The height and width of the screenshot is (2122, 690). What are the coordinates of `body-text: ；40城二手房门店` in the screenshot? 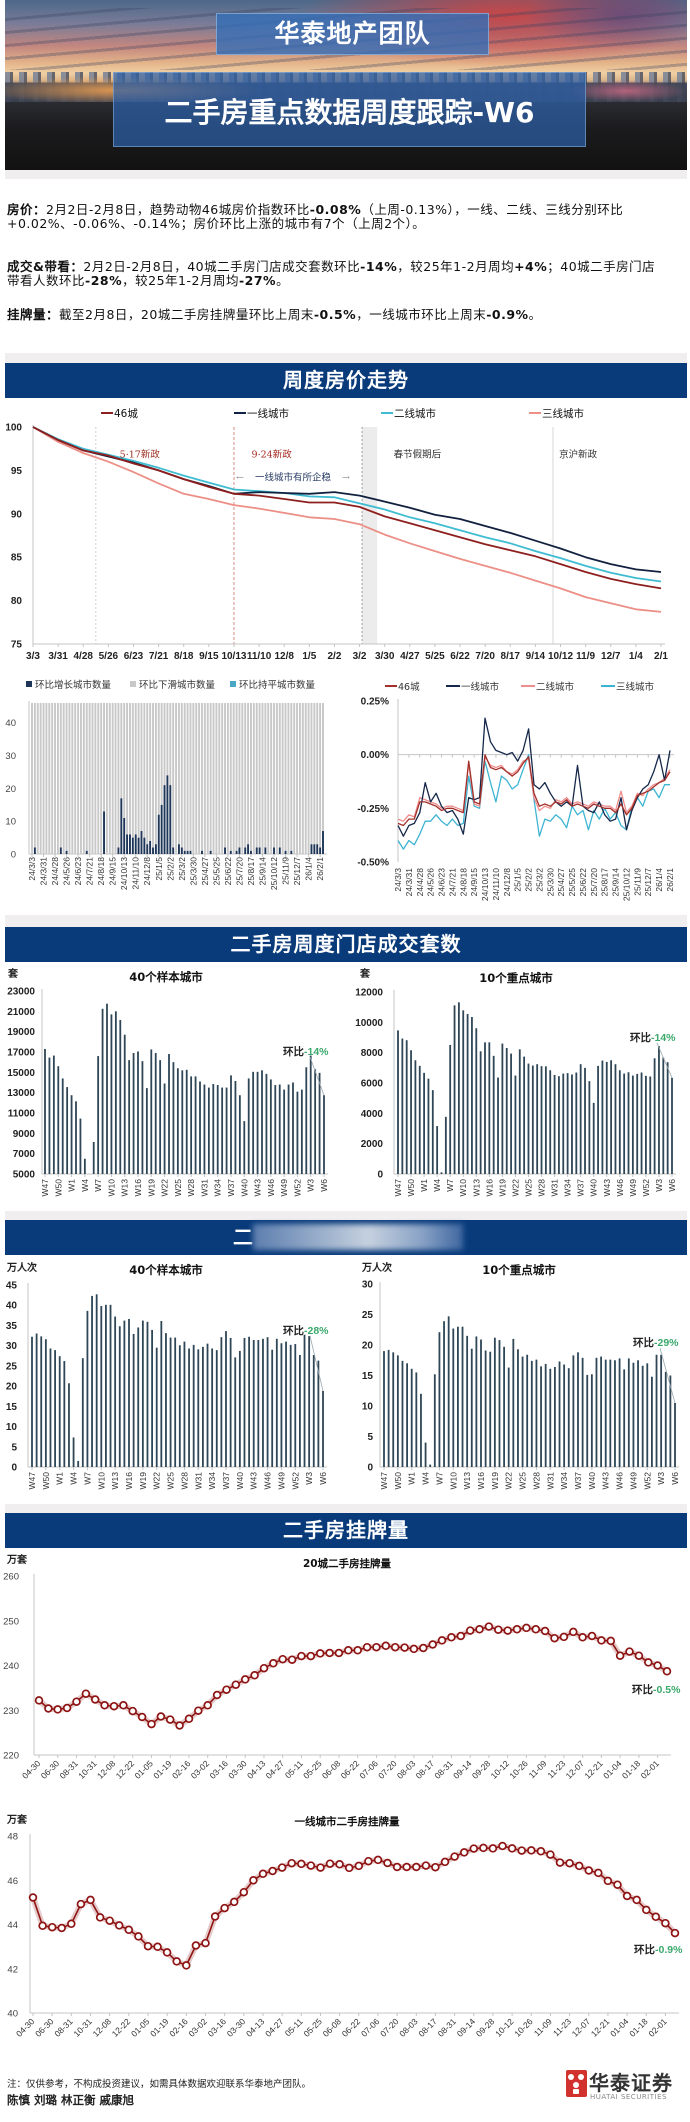 It's located at (601, 266).